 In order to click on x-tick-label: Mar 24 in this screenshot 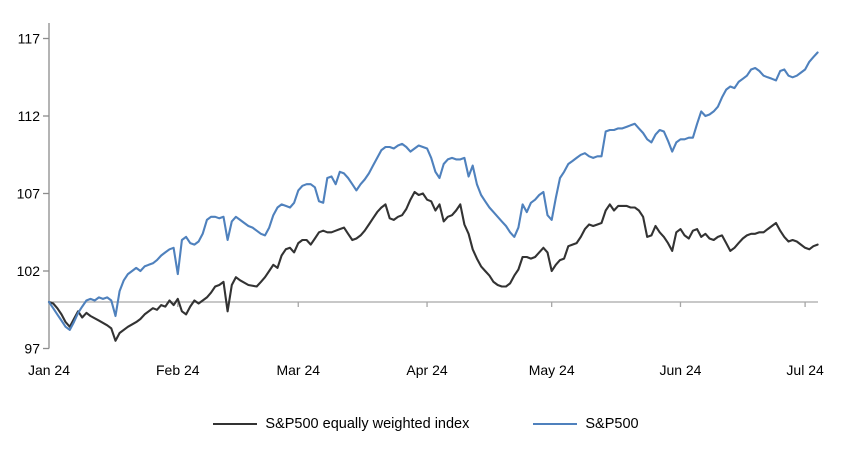, I will do `click(298, 370)`.